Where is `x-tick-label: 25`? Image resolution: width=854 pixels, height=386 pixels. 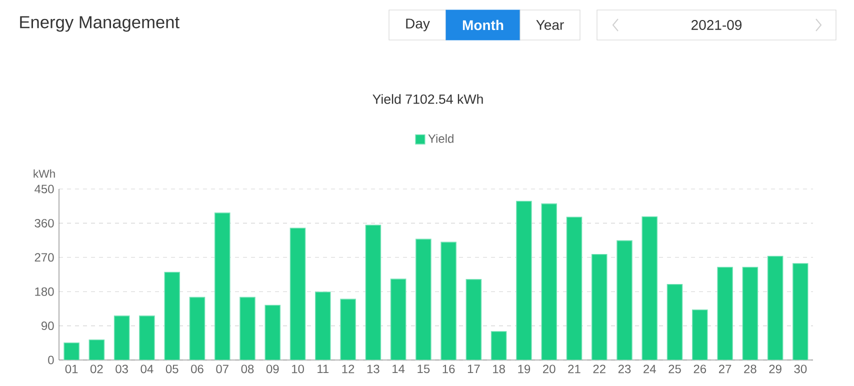 x-tick-label: 25 is located at coordinates (674, 369).